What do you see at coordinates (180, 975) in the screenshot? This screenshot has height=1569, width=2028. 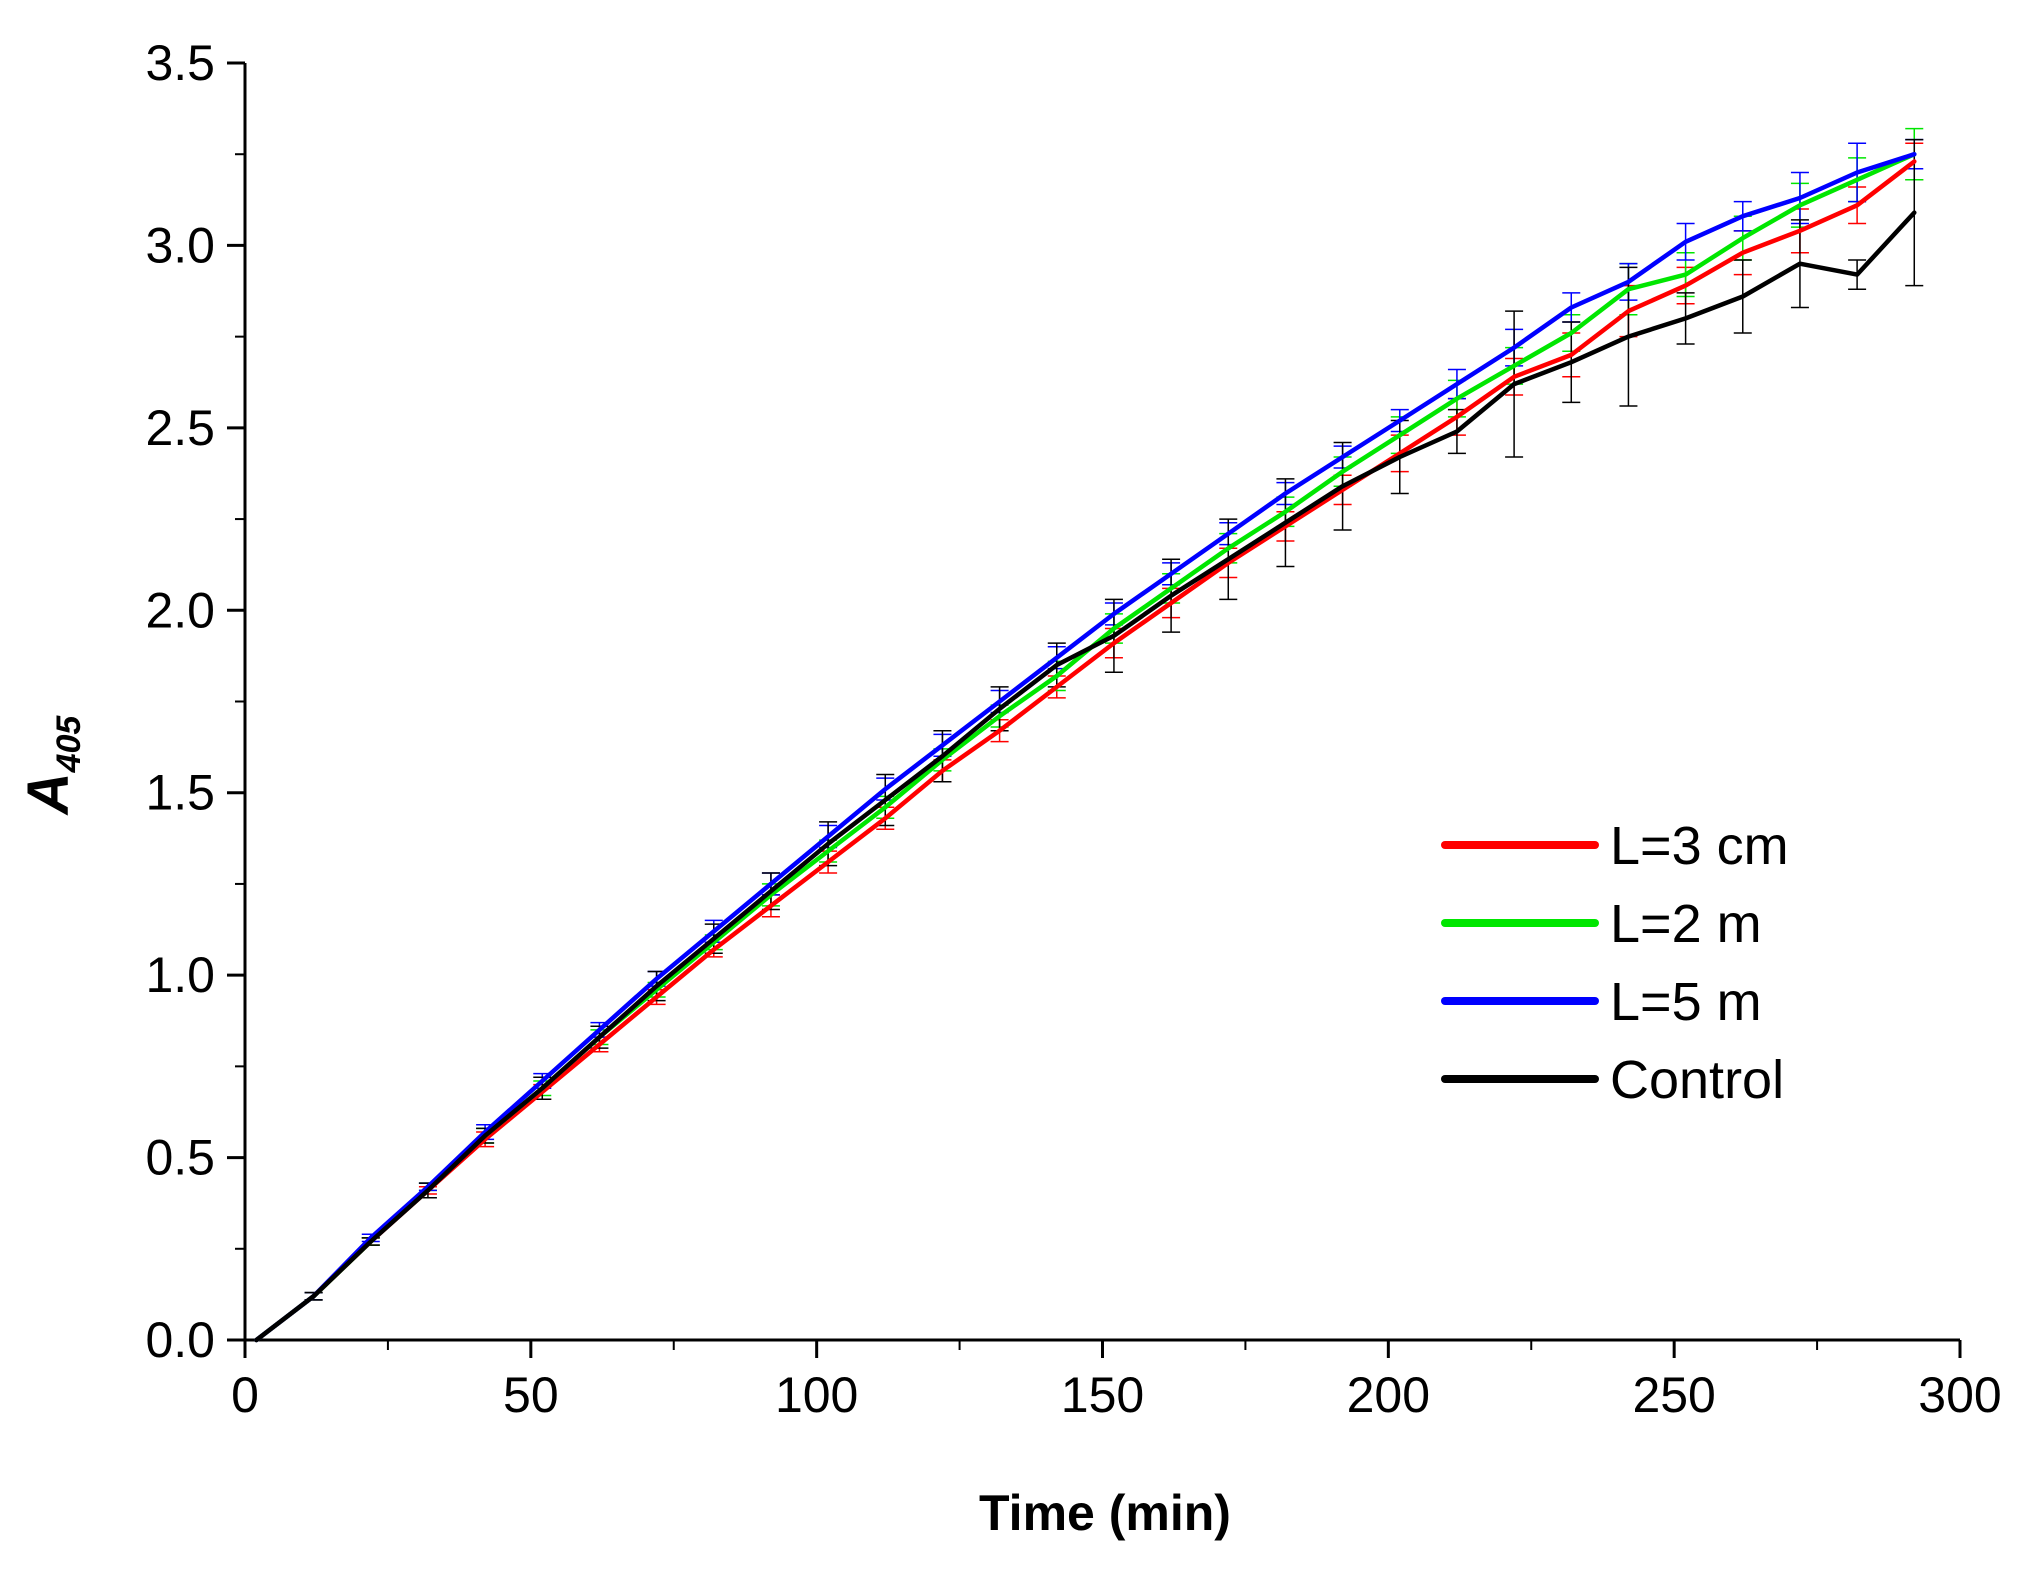 I see `y-tick-label: 1.0` at bounding box center [180, 975].